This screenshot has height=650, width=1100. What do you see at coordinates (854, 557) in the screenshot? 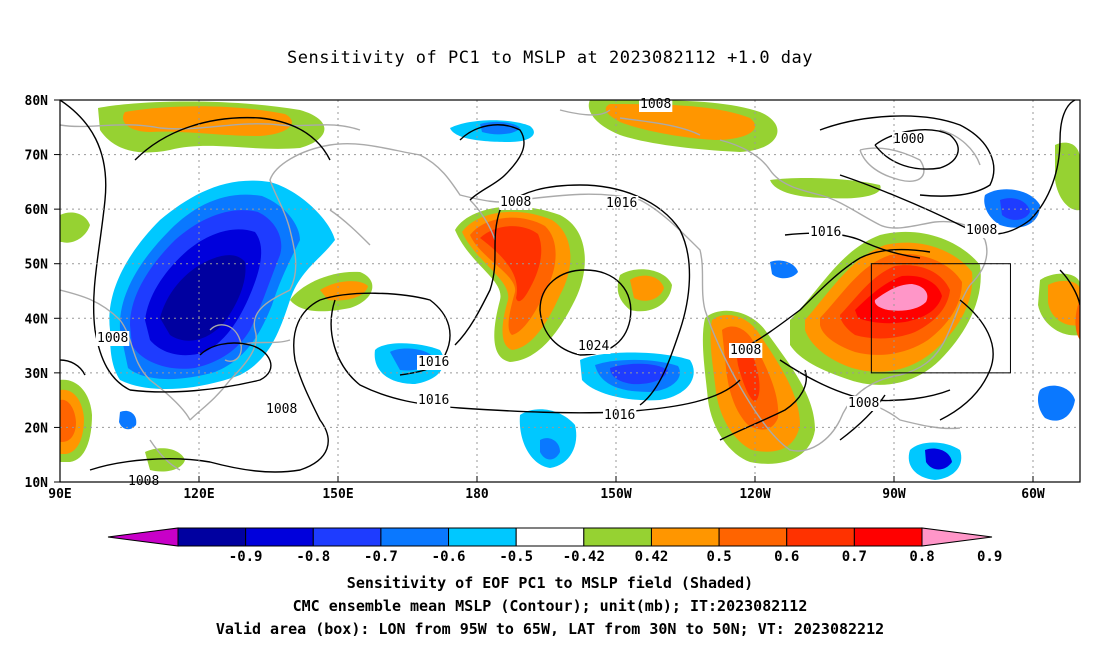
I see `colorbar-label: 0.7` at bounding box center [854, 557].